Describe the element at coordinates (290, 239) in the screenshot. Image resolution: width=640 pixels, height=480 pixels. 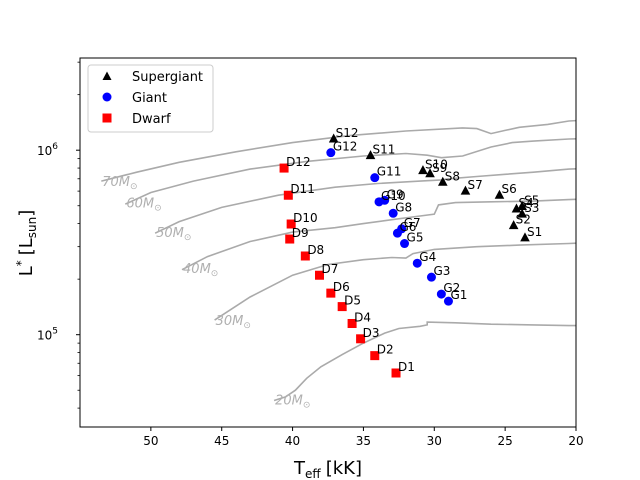
I see `point-d9` at that location.